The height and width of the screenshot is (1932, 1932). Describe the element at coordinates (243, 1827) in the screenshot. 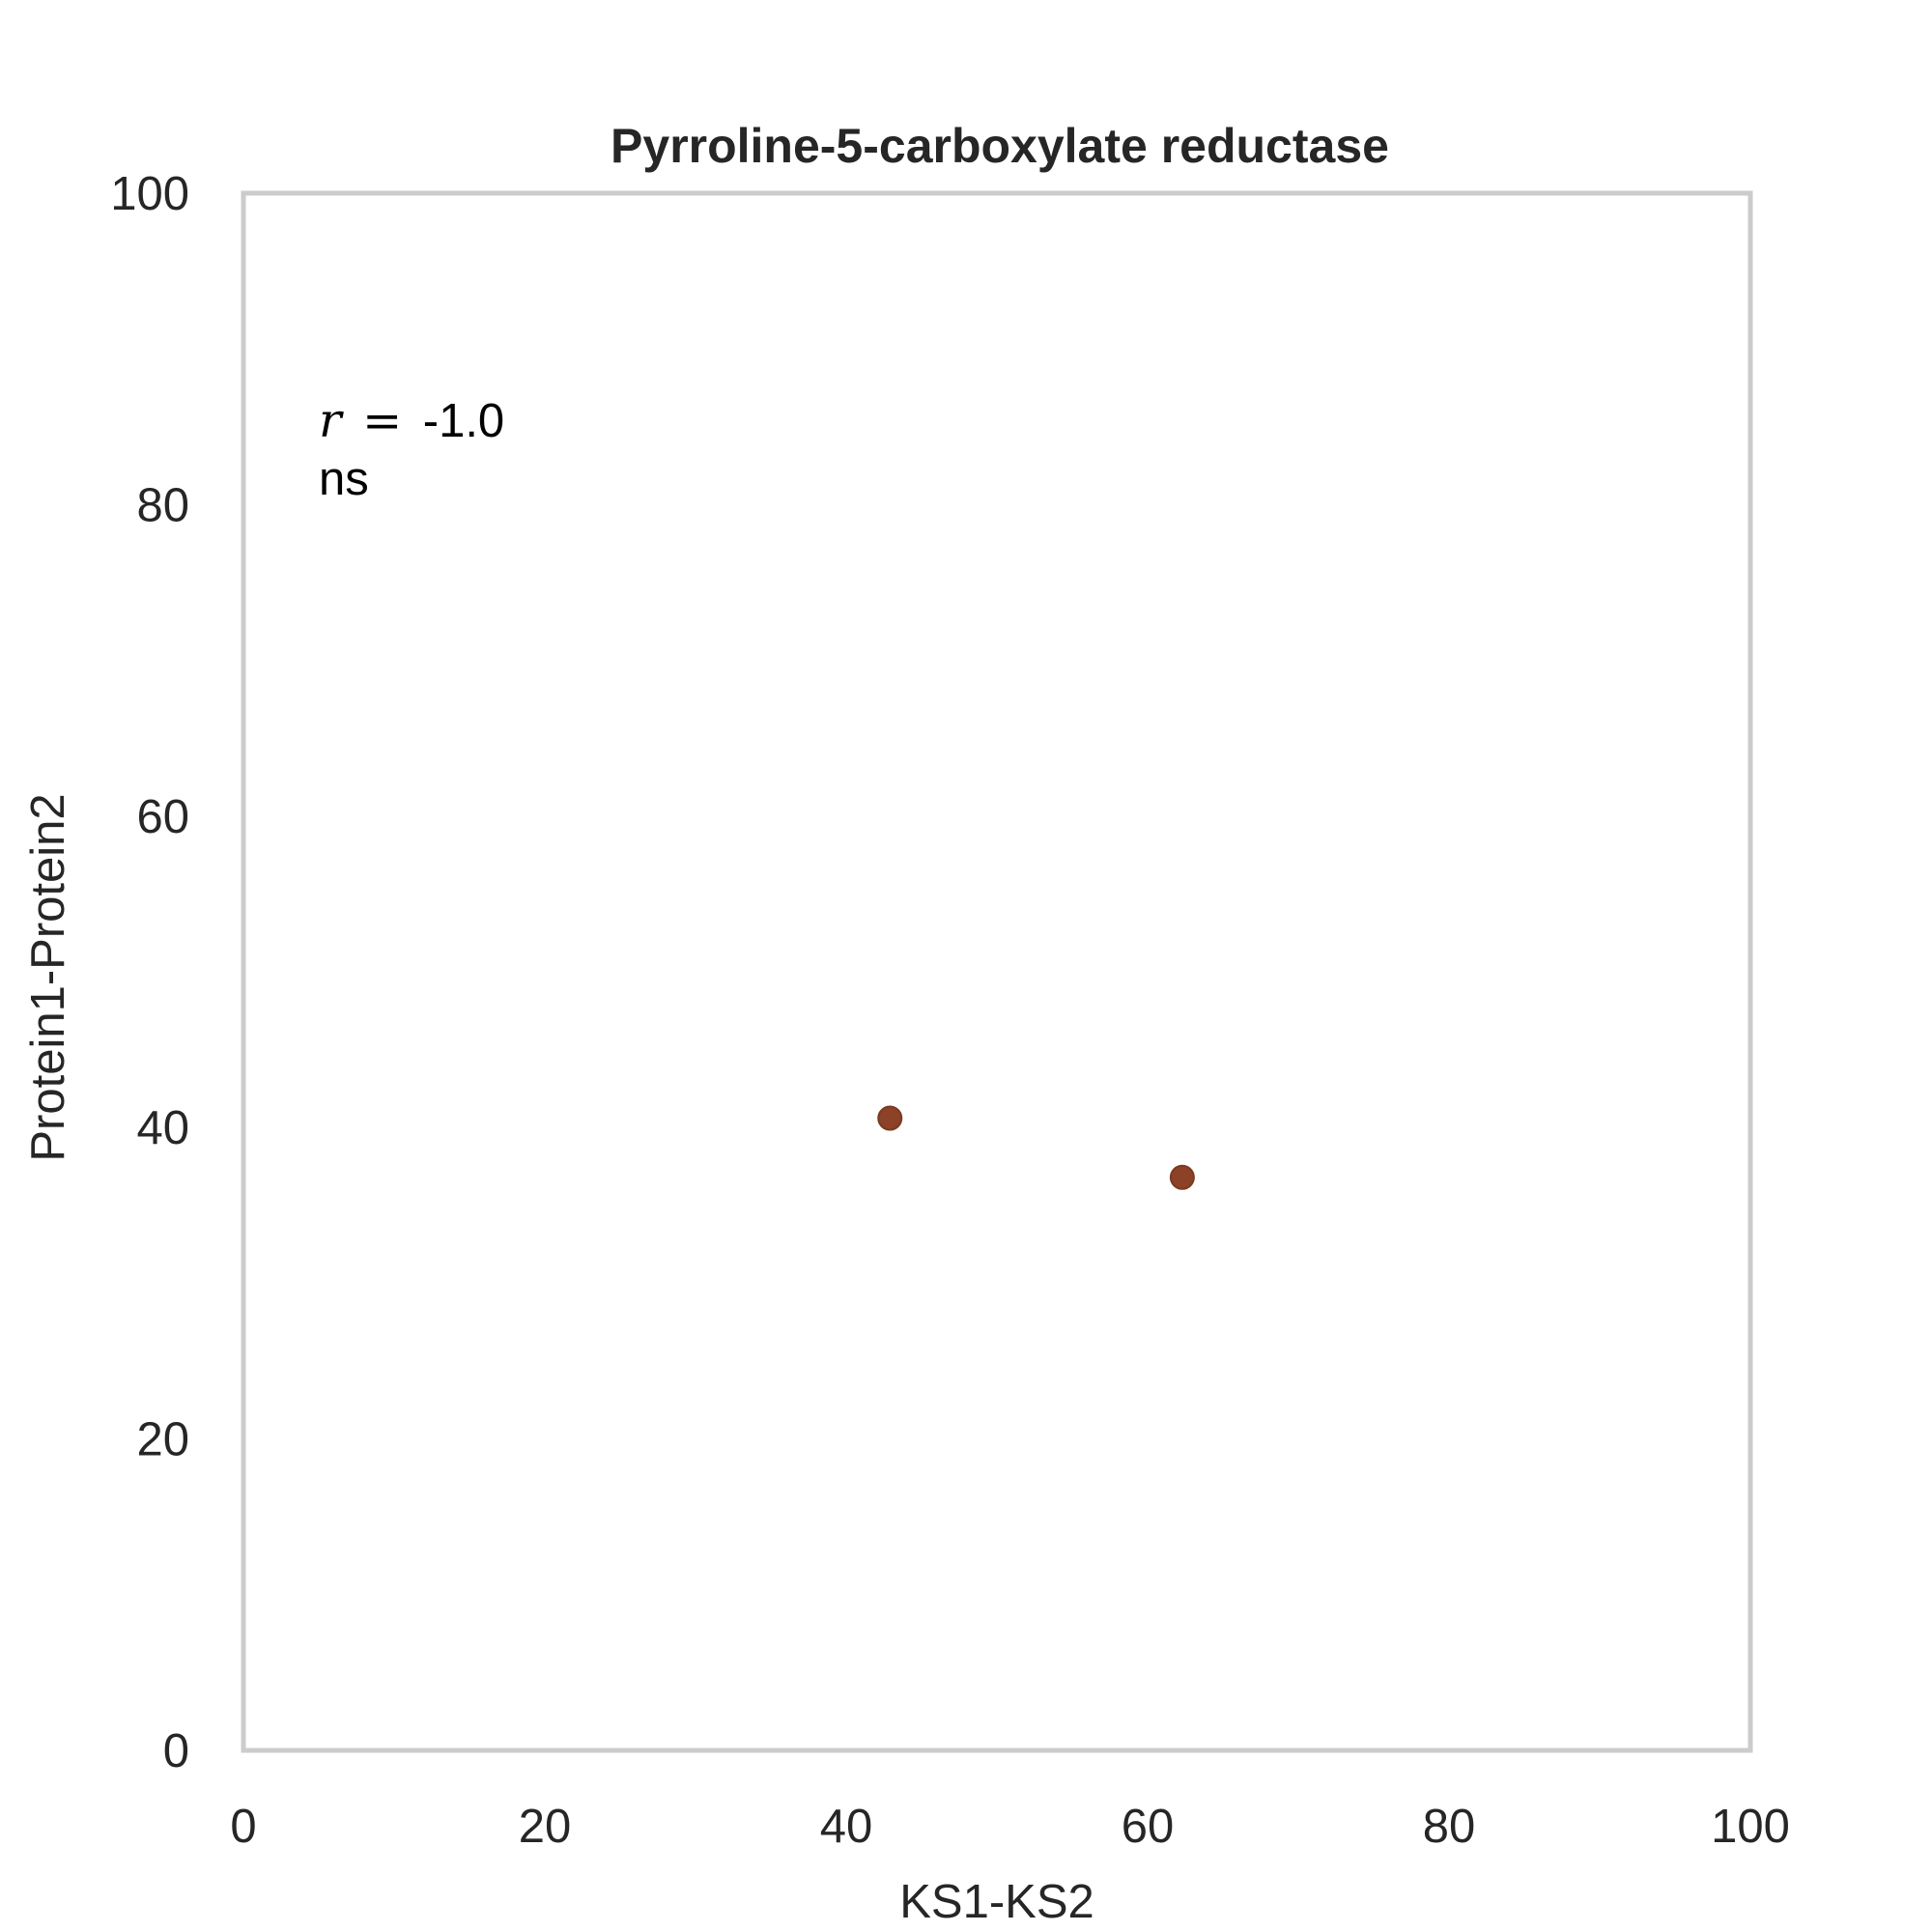

I see `x-tick-label: 0` at that location.